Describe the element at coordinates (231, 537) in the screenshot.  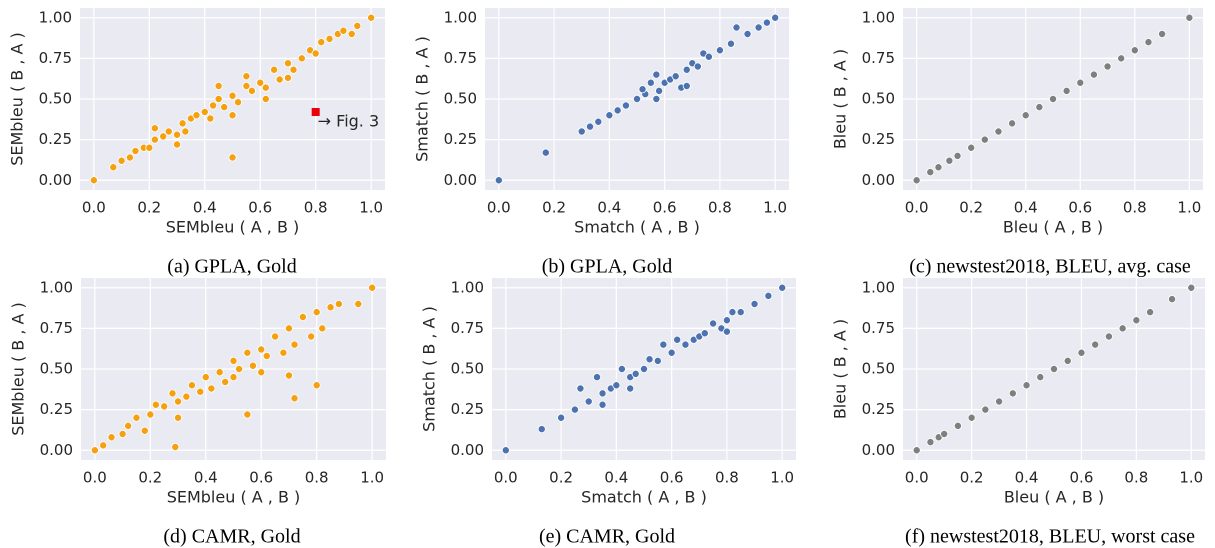
I see `caption: (d) CAMR, Gold` at that location.